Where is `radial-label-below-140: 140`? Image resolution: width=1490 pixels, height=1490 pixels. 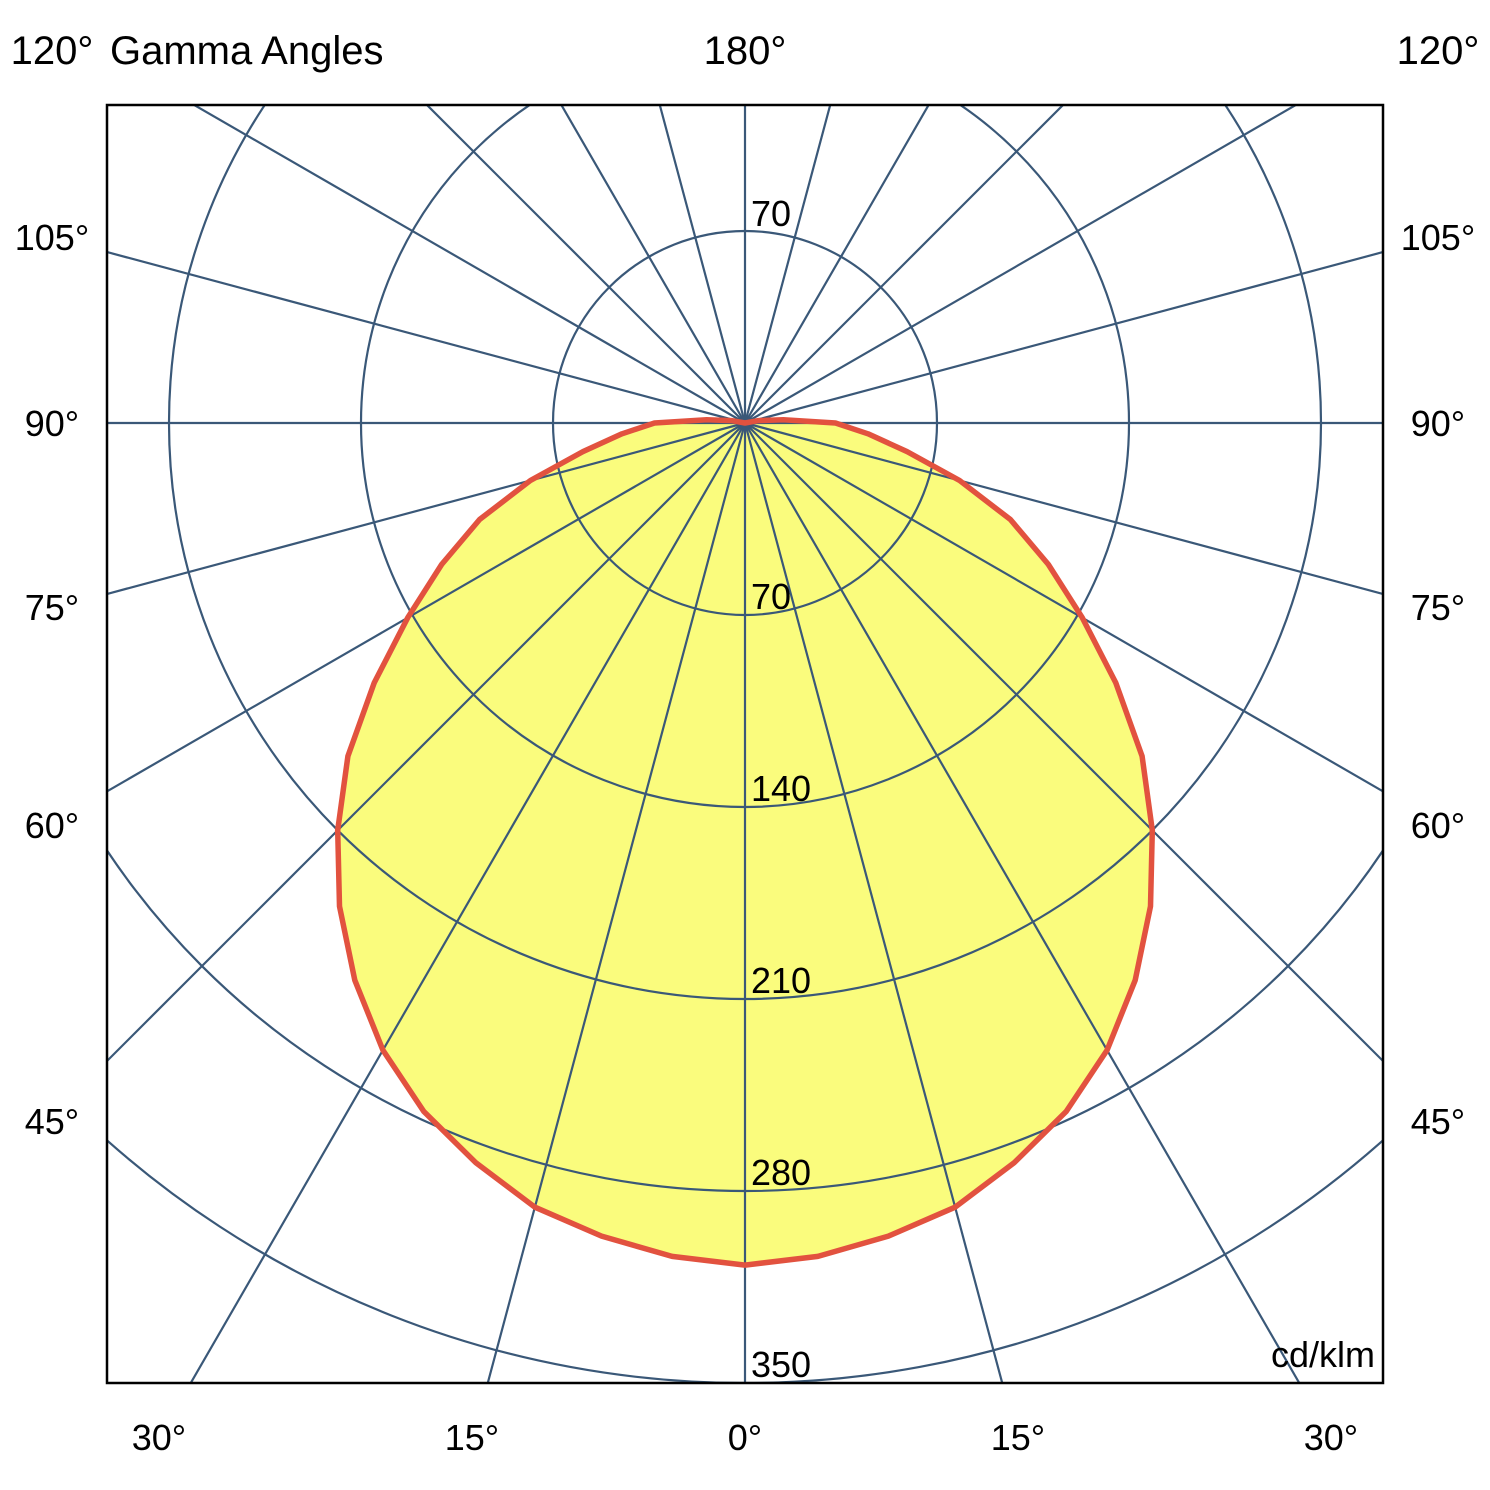
radial-label-below-140: 140 is located at coordinates (781, 788).